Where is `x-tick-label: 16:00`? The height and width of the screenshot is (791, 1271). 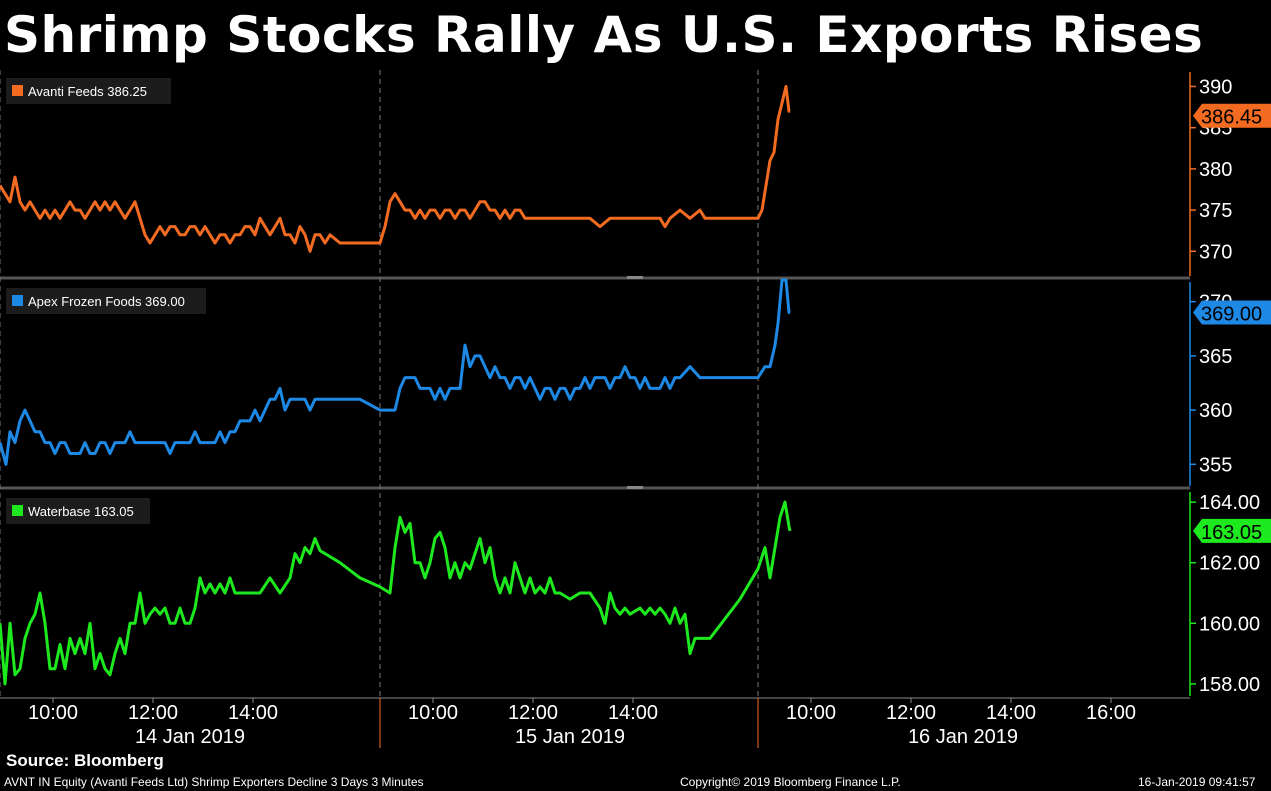
x-tick-label: 16:00 is located at coordinates (1111, 713).